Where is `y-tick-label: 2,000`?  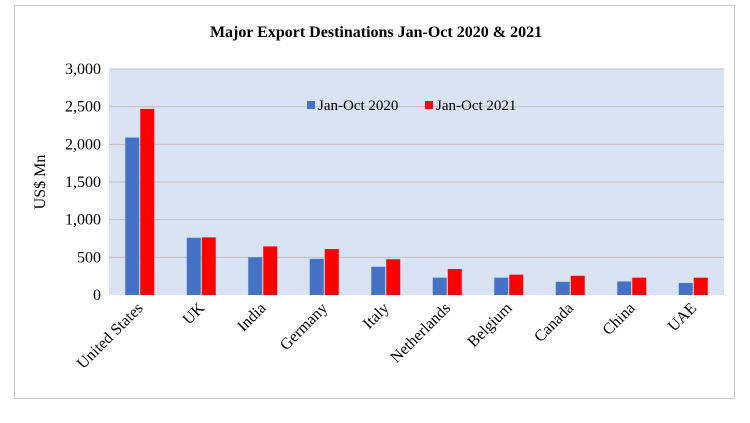
y-tick-label: 2,000 is located at coordinates (83, 144).